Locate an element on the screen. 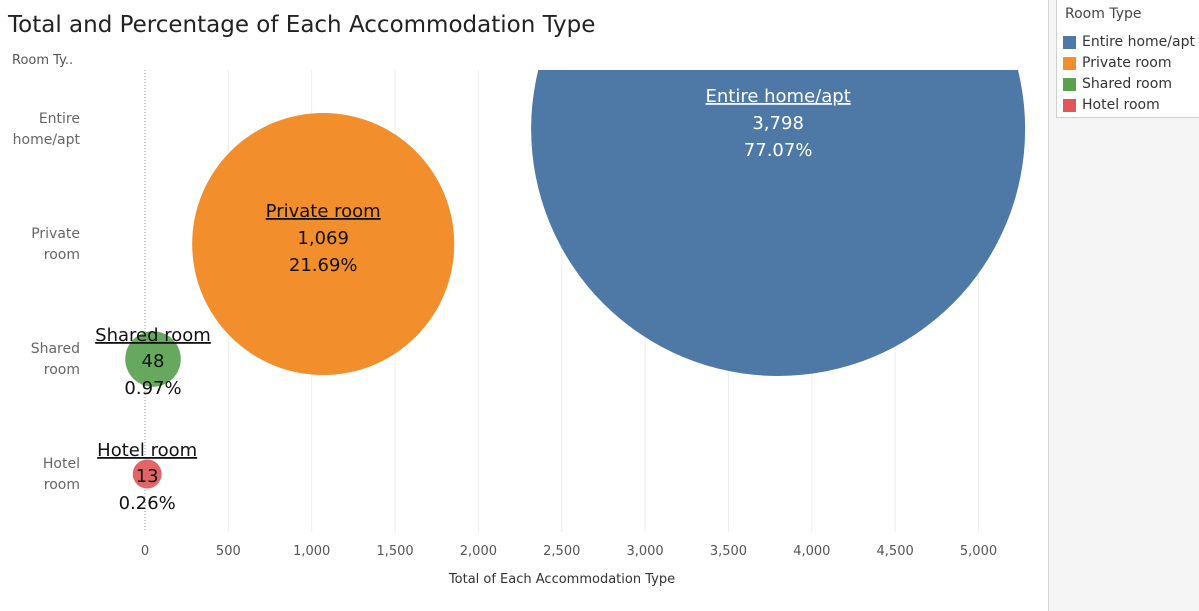  x-tick-label: 3,000 is located at coordinates (644, 551).